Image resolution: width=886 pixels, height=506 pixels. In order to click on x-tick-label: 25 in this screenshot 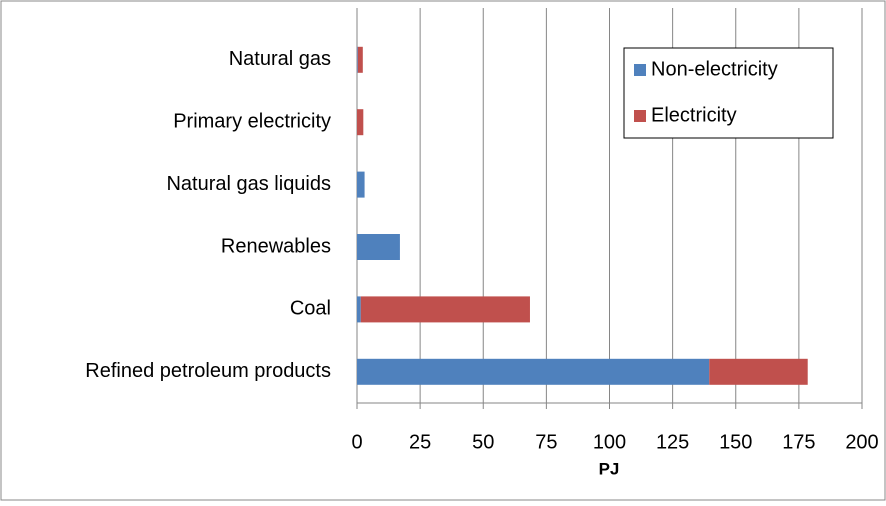, I will do `click(420, 442)`.